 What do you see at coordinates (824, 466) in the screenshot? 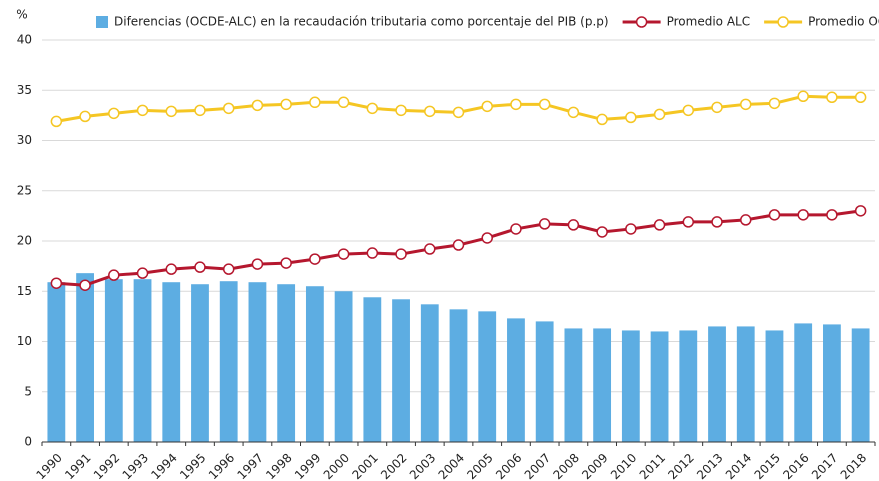
I see `x-tick-label: 2017` at bounding box center [824, 466].